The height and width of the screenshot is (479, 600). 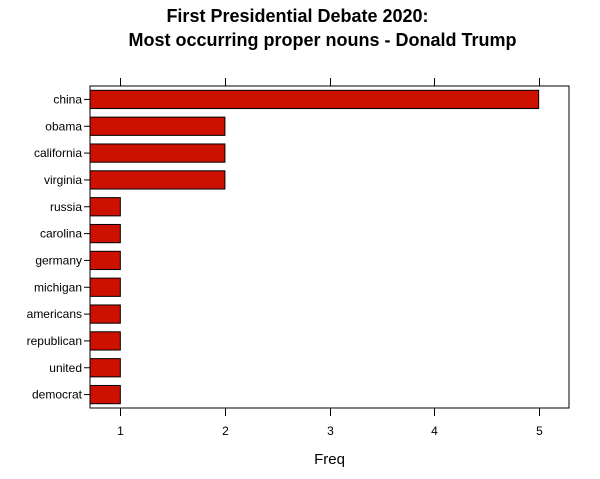 I want to click on bar-germany, so click(x=105, y=260).